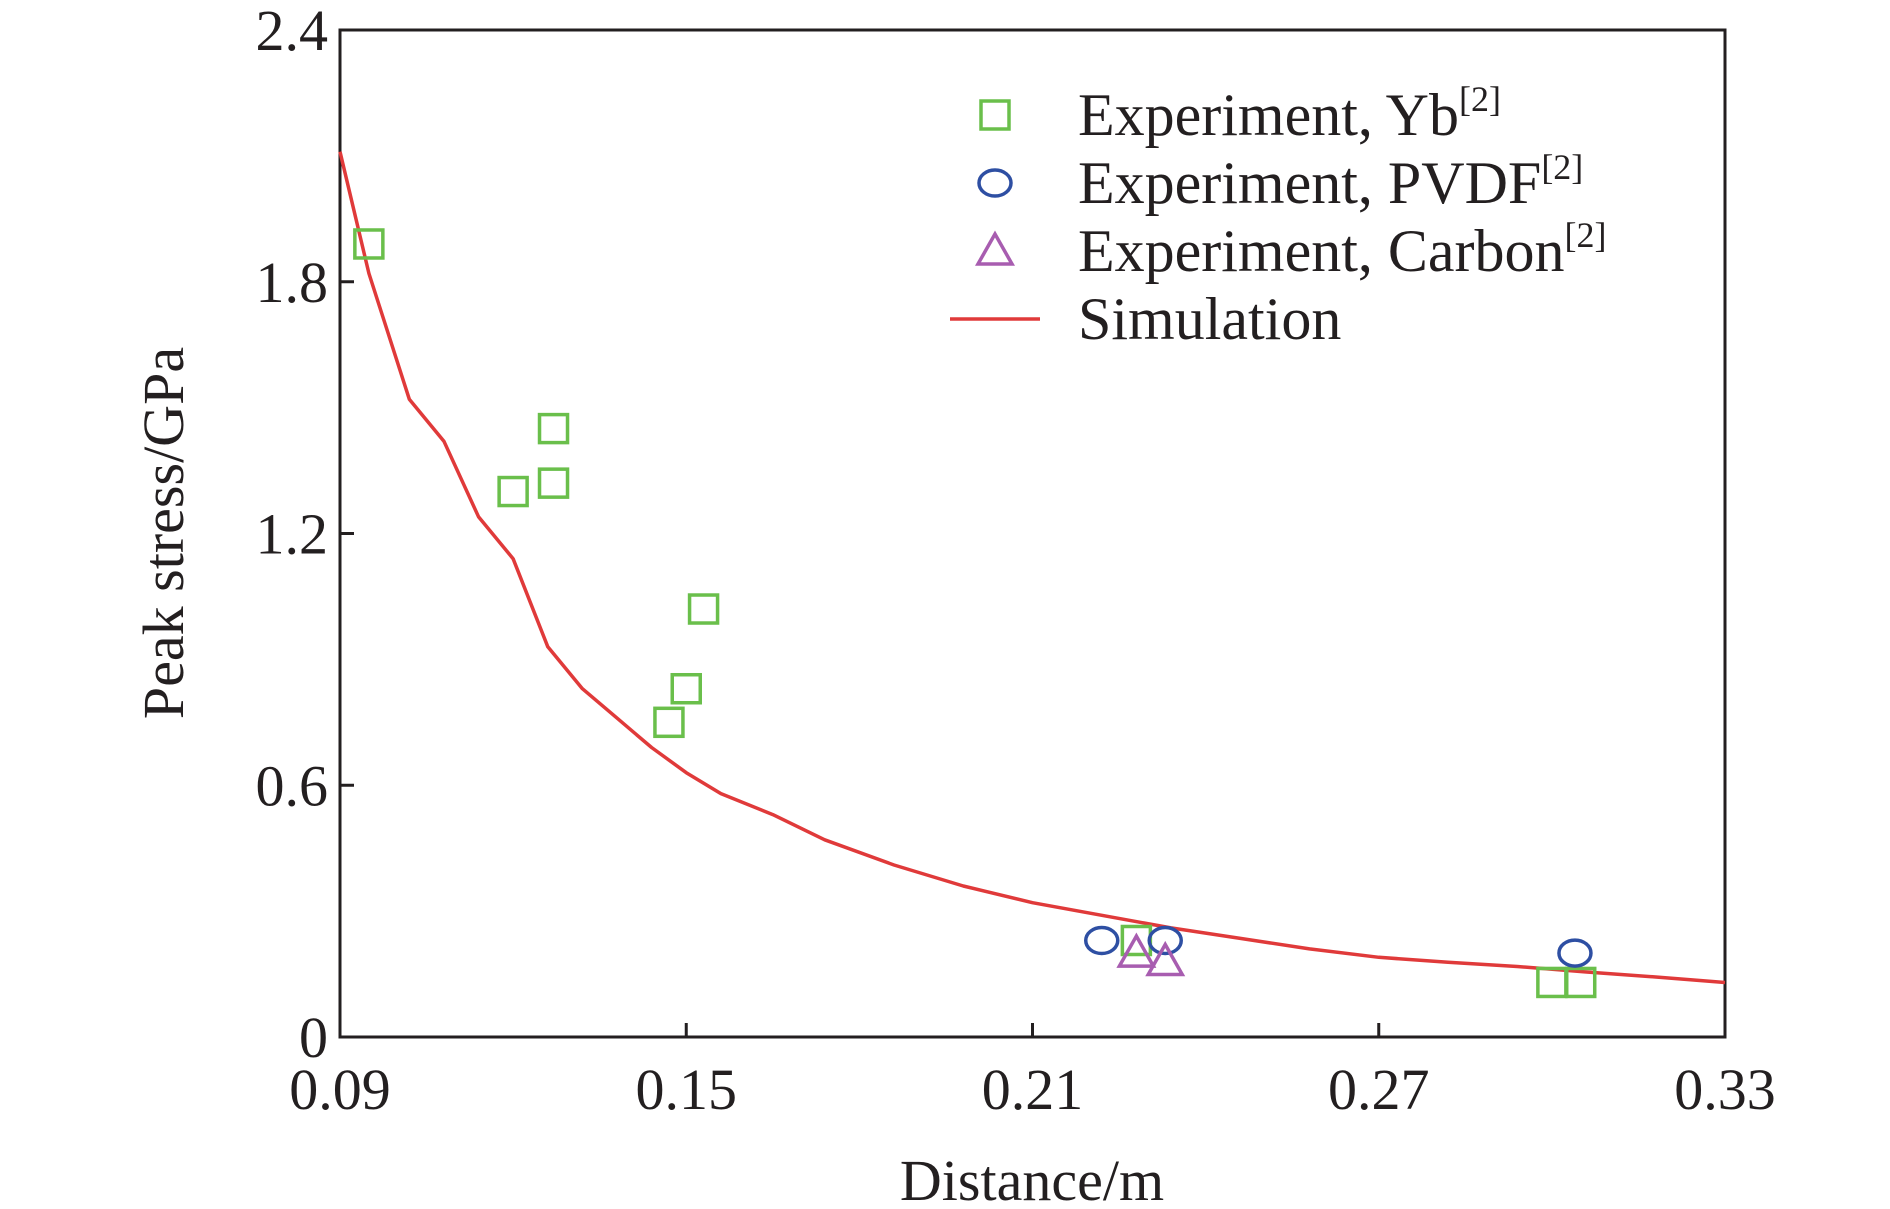 The height and width of the screenshot is (1209, 1890). Describe the element at coordinates (163, 533) in the screenshot. I see `y-axis-label: Peak stress/GPa` at that location.